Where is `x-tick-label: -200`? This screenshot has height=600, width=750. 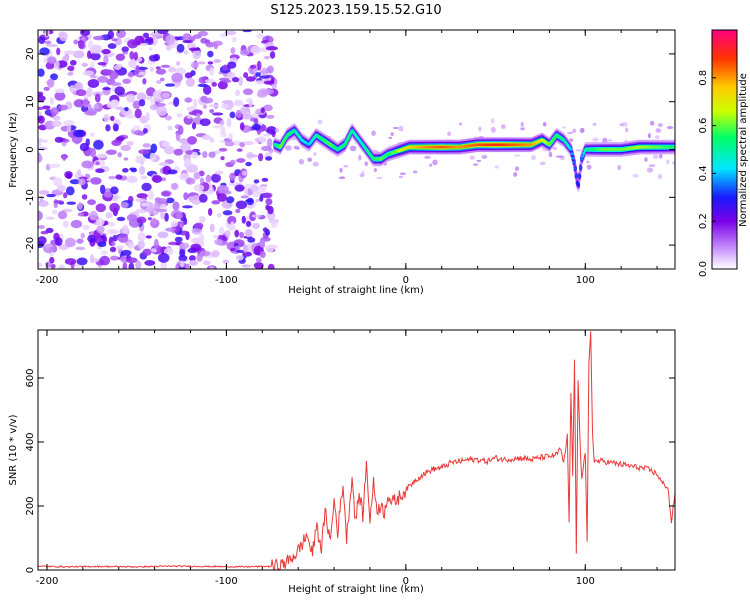
x-tick-label: -200 is located at coordinates (47, 581).